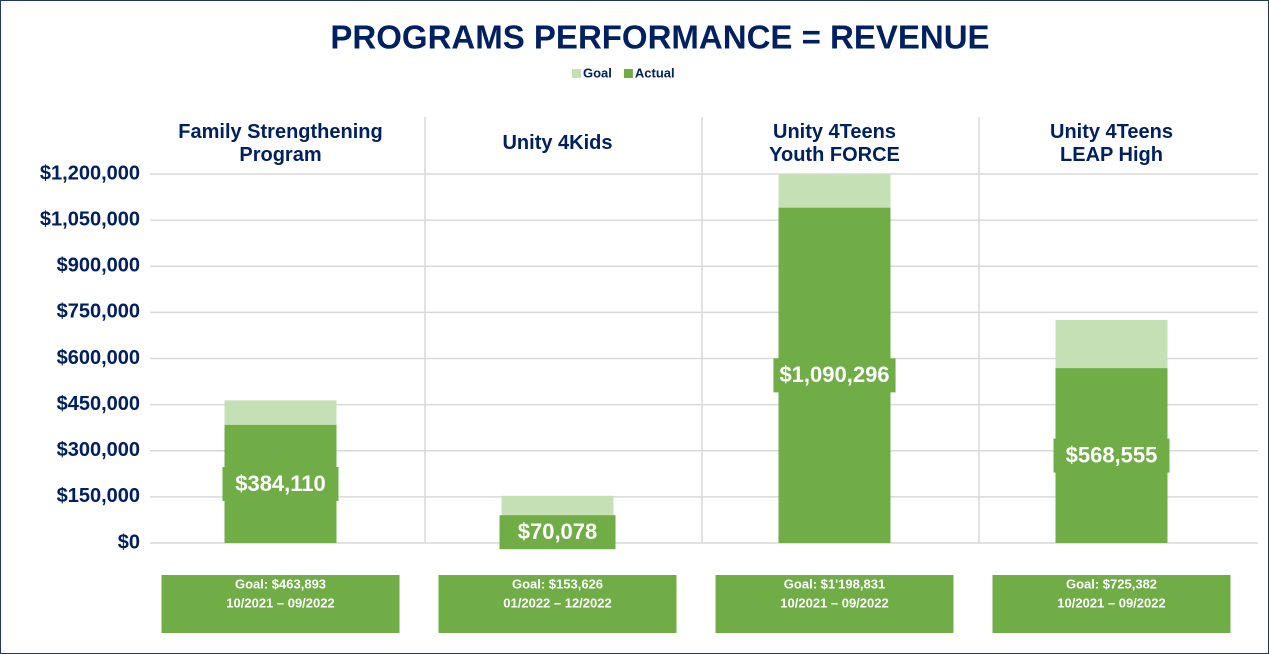 This screenshot has height=654, width=1269. I want to click on value-label: $568,555, so click(1112, 454).